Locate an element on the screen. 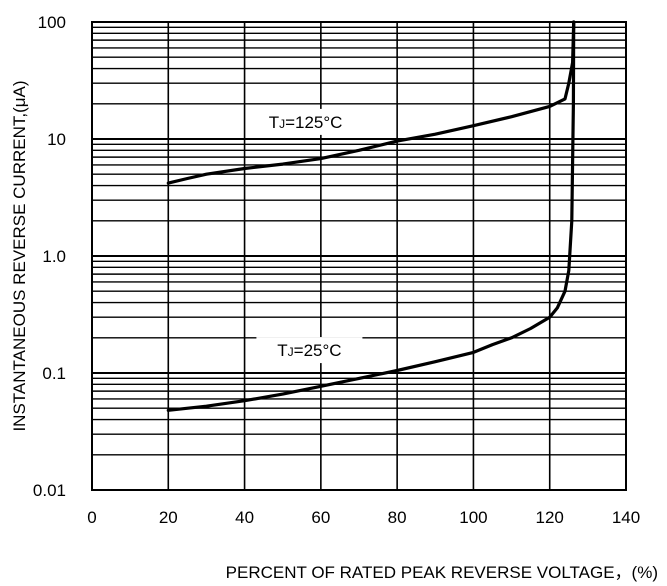 Image resolution: width=667 pixels, height=586 pixels. y-tick-labels: 0.01 0.1 1.0 10 100 is located at coordinates (49, 256).